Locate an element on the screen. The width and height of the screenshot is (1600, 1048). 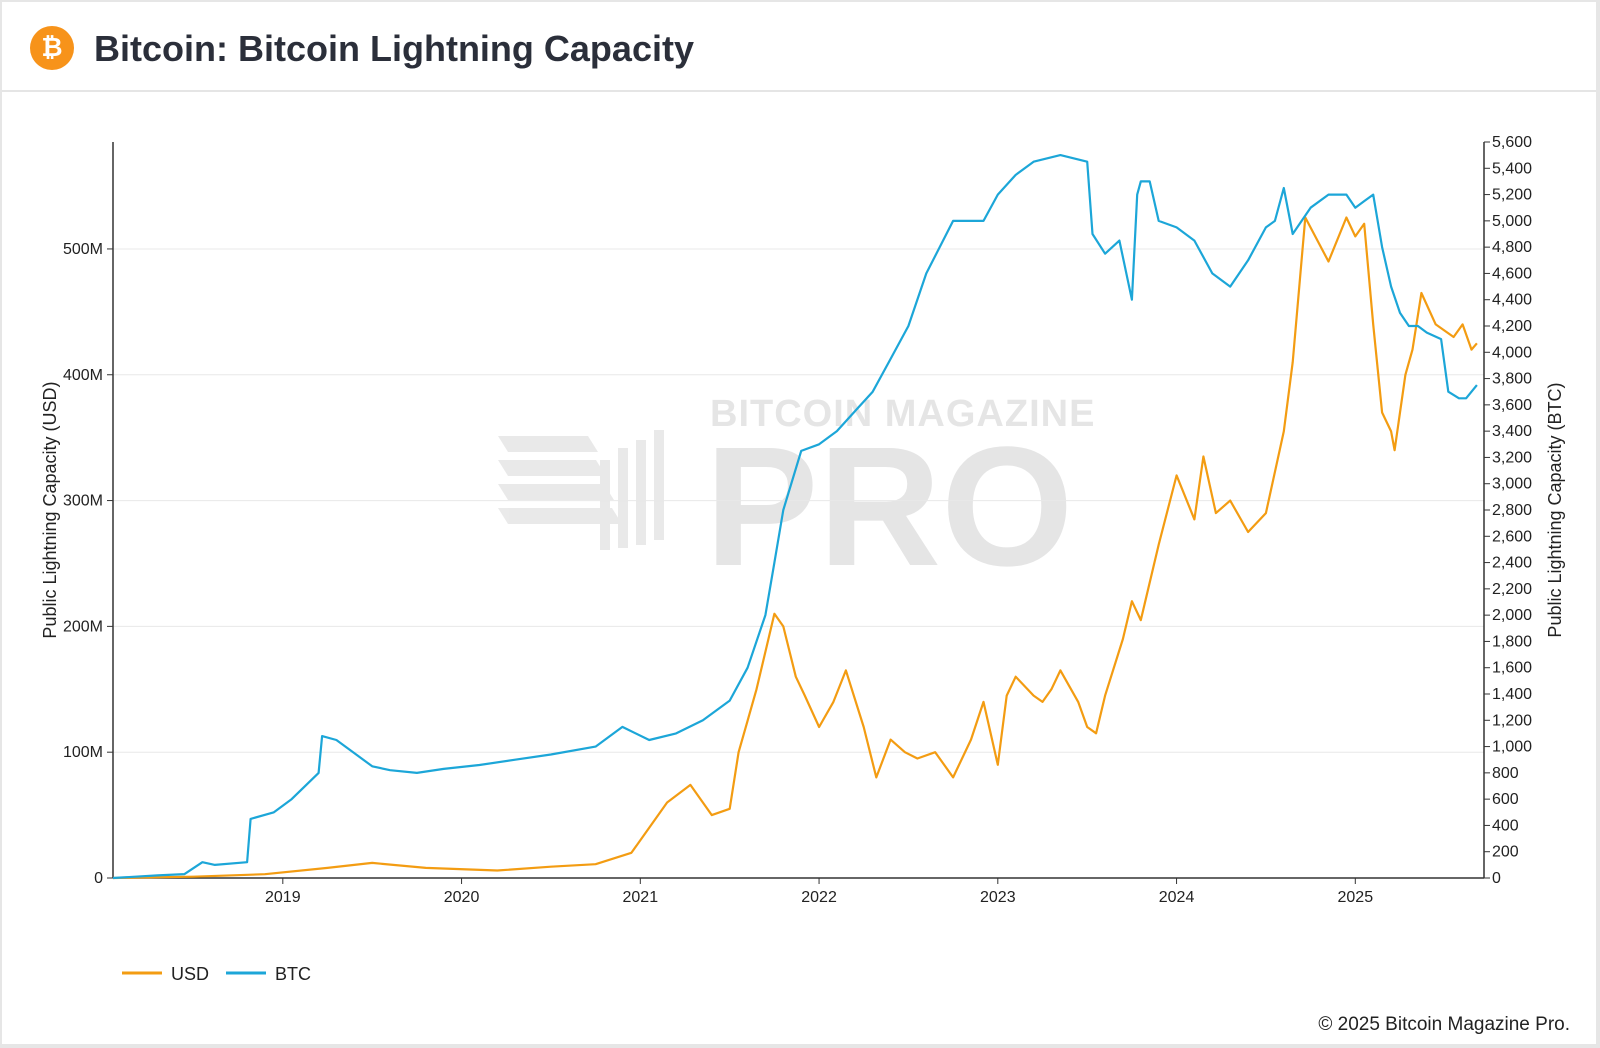
y-right-tick-label: 3,400 is located at coordinates (1512, 431).